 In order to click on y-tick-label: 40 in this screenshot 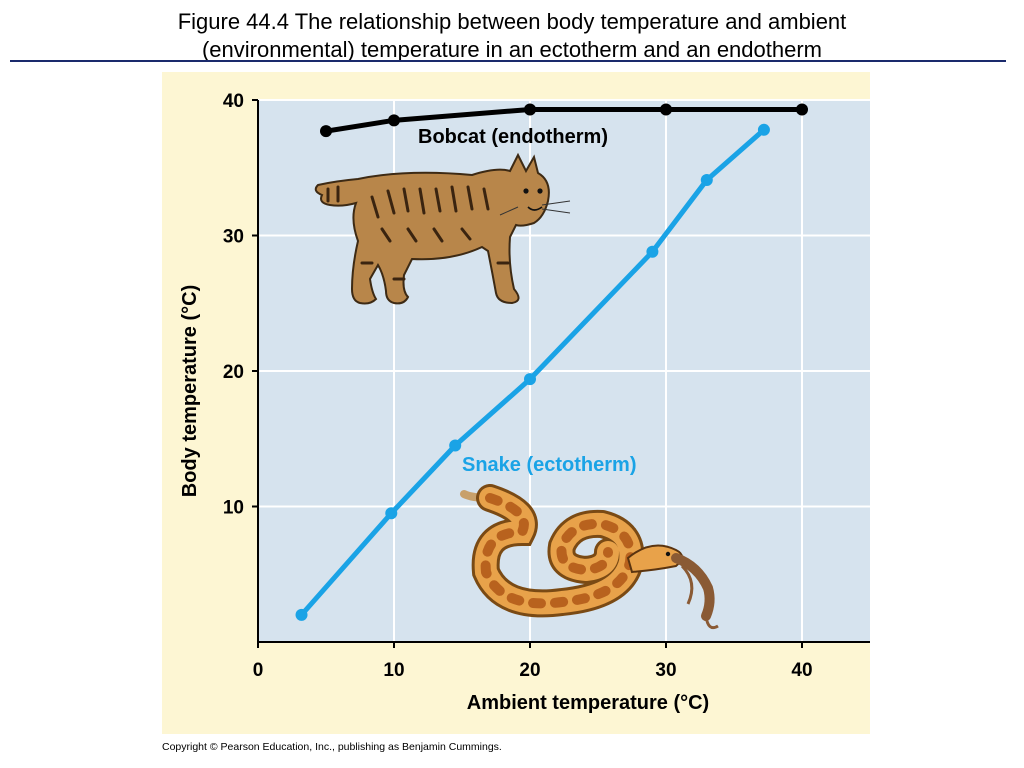, I will do `click(233, 101)`.